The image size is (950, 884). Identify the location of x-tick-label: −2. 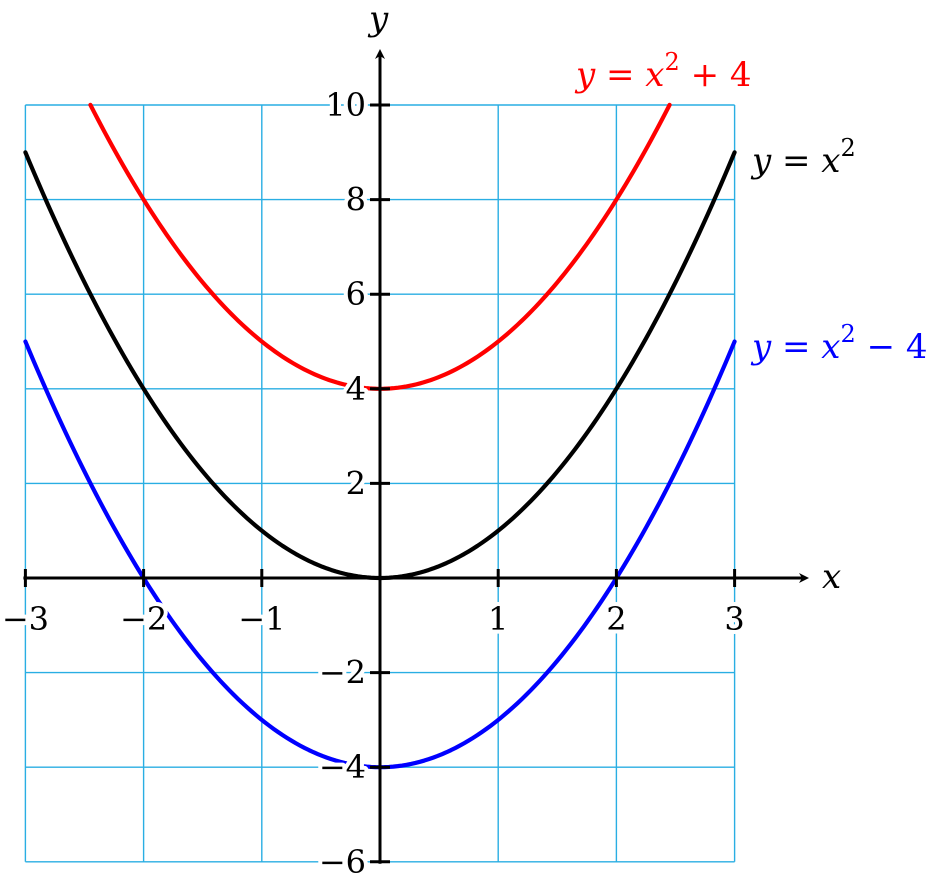
(143, 619).